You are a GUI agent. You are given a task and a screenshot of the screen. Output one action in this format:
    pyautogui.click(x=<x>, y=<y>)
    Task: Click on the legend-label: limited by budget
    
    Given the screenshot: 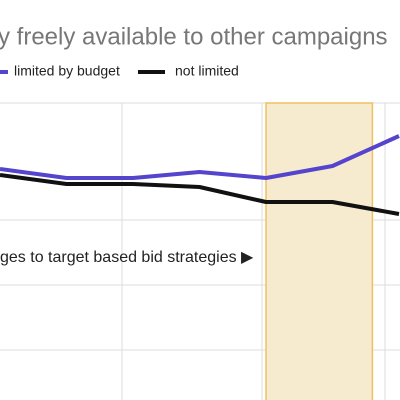 What is the action you would take?
    pyautogui.click(x=67, y=71)
    